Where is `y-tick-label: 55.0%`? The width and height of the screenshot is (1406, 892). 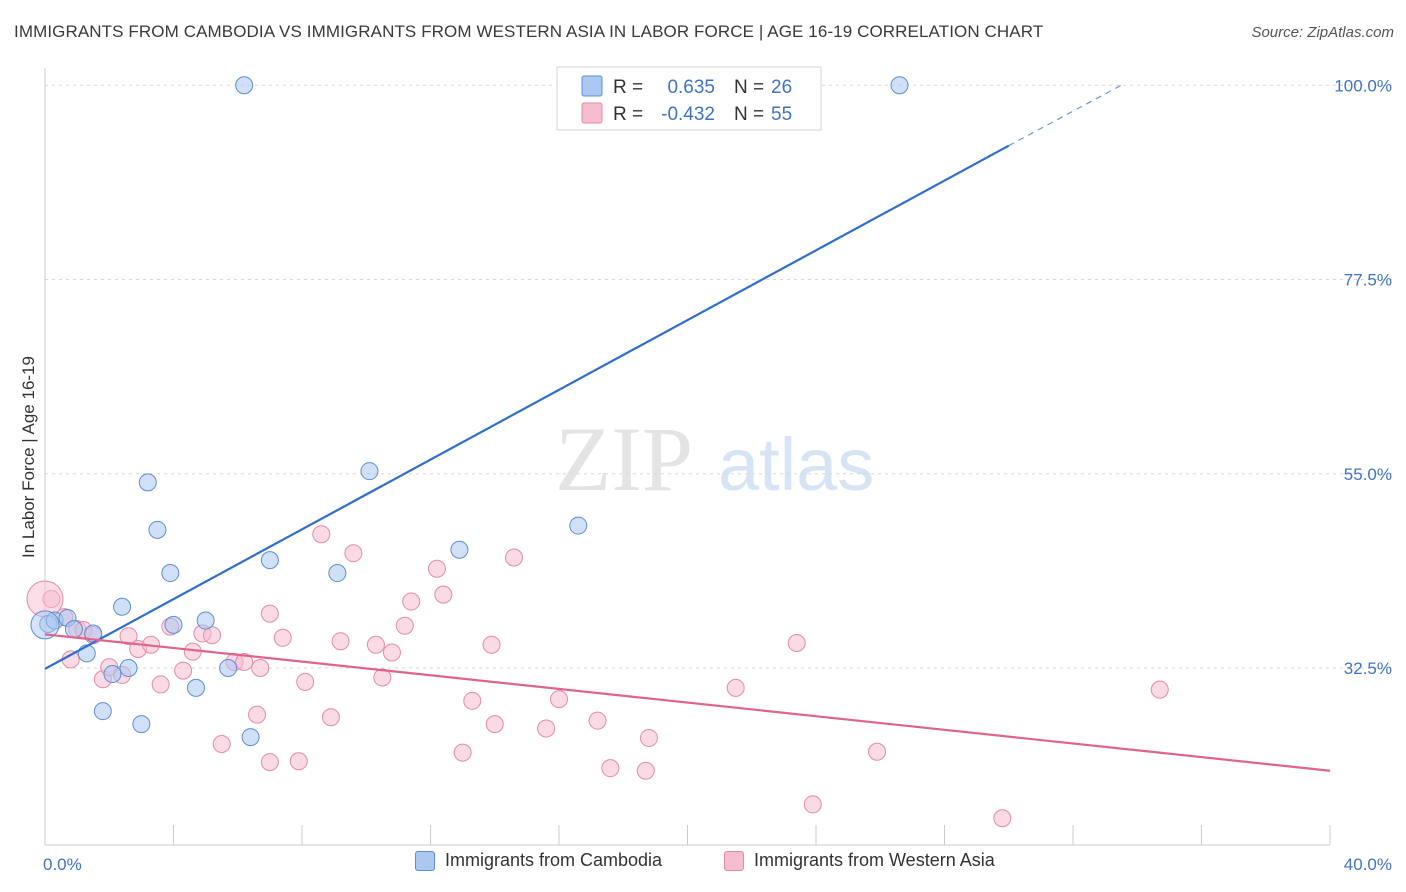
y-tick-label: 55.0% is located at coordinates (1368, 474).